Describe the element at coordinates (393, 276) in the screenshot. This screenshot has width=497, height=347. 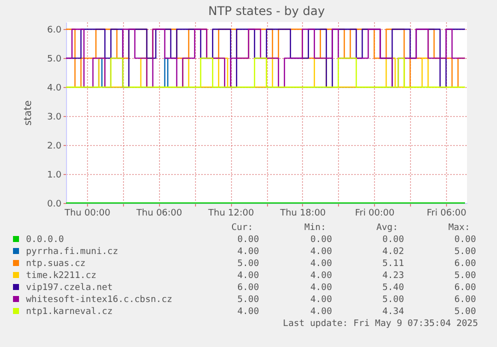
I see `text: 4.23` at that location.